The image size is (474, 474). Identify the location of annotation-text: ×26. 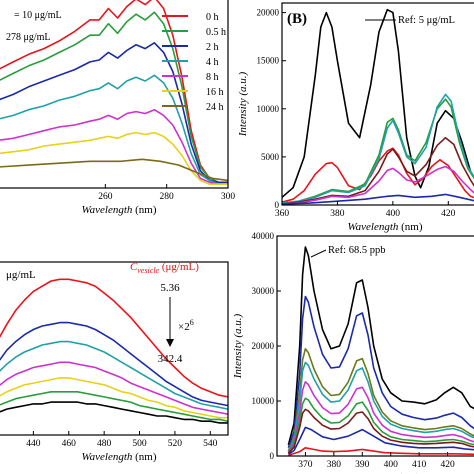
(186, 325).